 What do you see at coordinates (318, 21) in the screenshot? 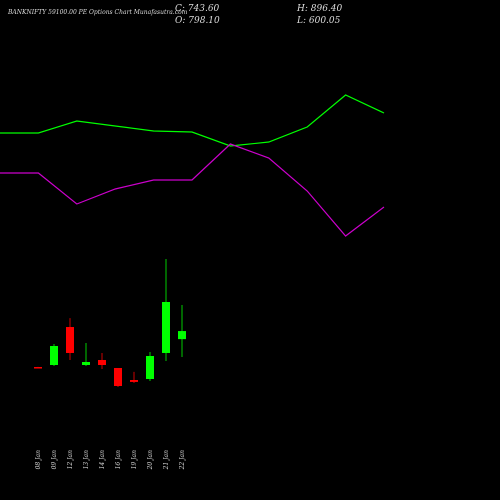
I see `stat-low: L: 600.05` at bounding box center [318, 21].